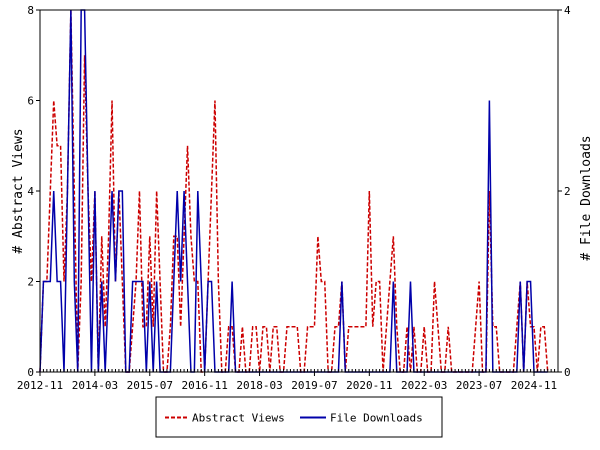 The height and width of the screenshot is (450, 600). Describe the element at coordinates (299, 417) in the screenshot. I see `legend: Abstract Views File Downloads` at that location.